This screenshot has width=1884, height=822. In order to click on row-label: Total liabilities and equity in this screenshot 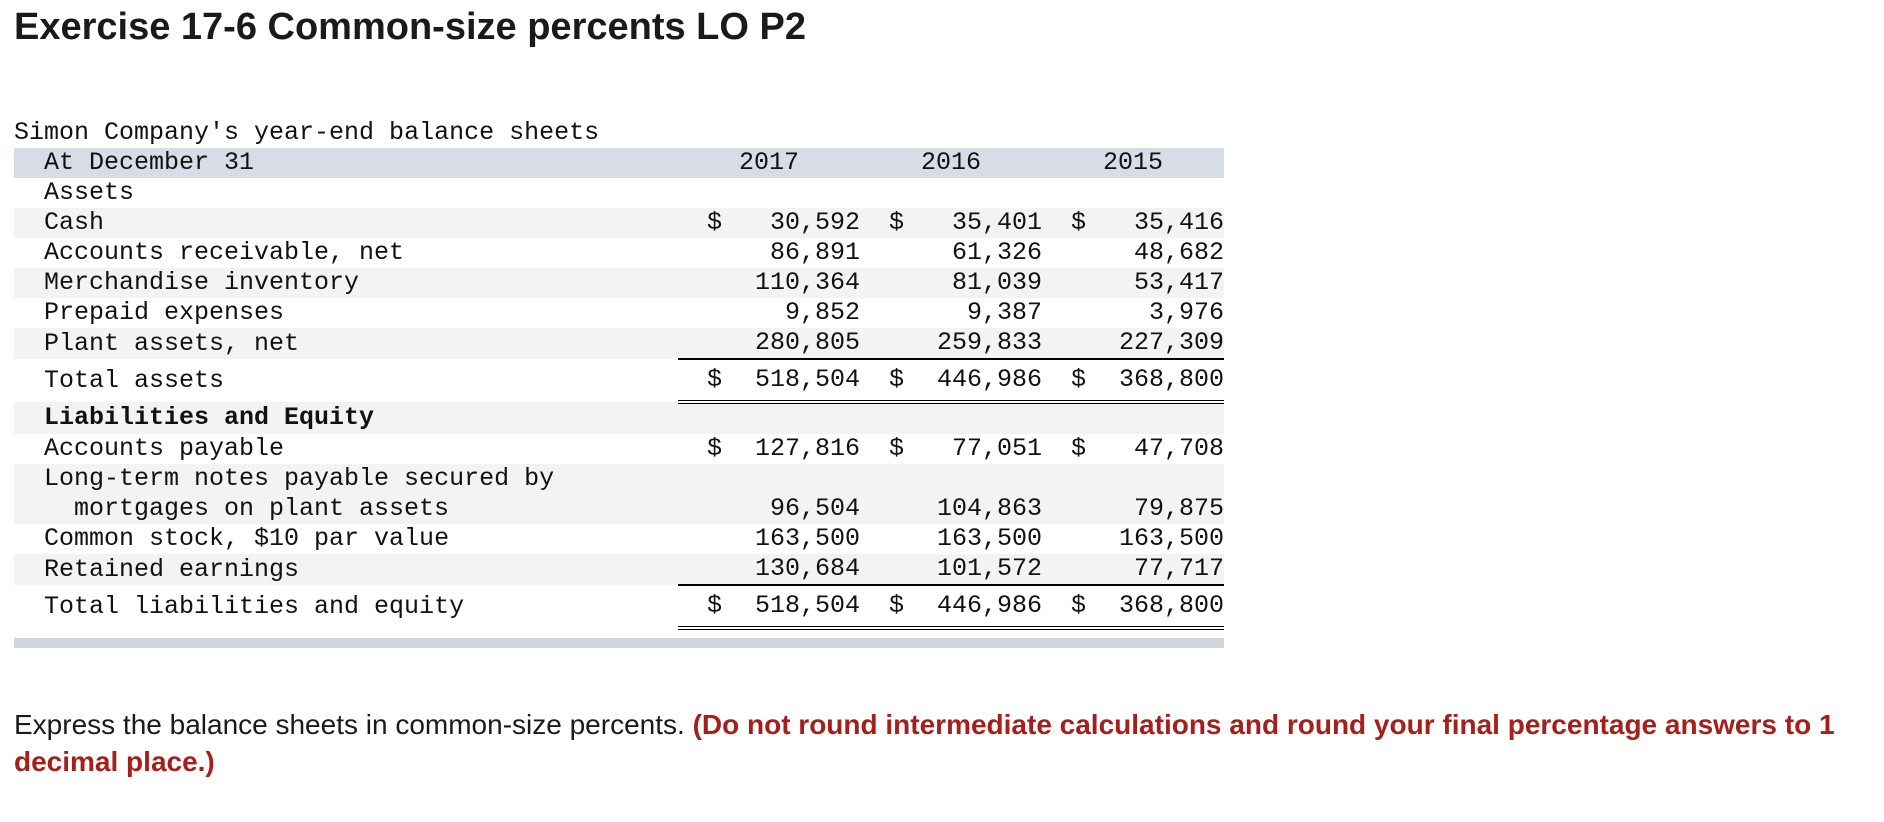, I will do `click(254, 606)`.